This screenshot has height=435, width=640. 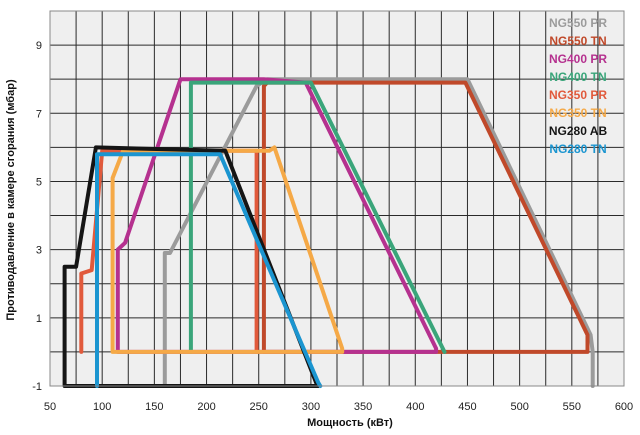 What do you see at coordinates (338, 407) in the screenshot?
I see `x-tick-labels: 50 100 150 200 250 300 350 400 450 500 550 600` at bounding box center [338, 407].